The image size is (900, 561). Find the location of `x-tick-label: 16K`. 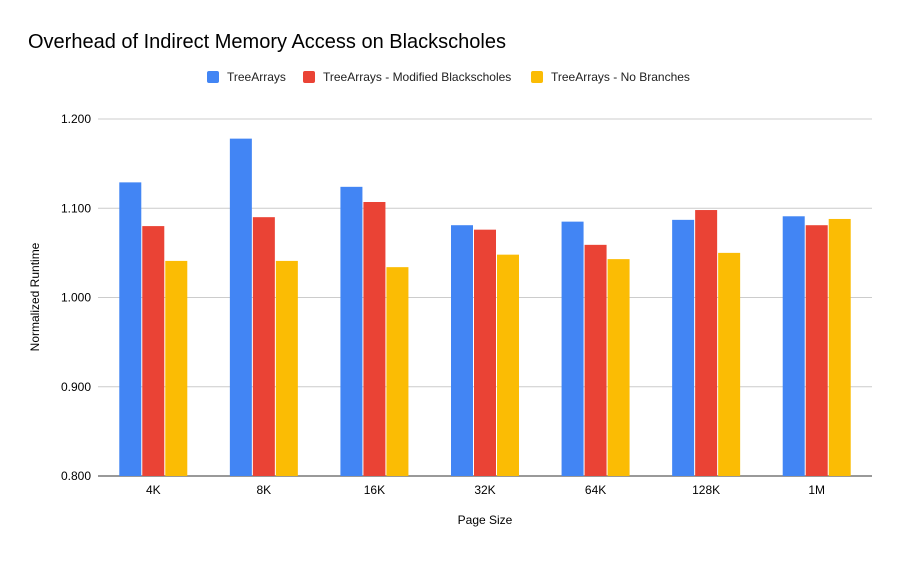

x-tick-label: 16K is located at coordinates (374, 490).